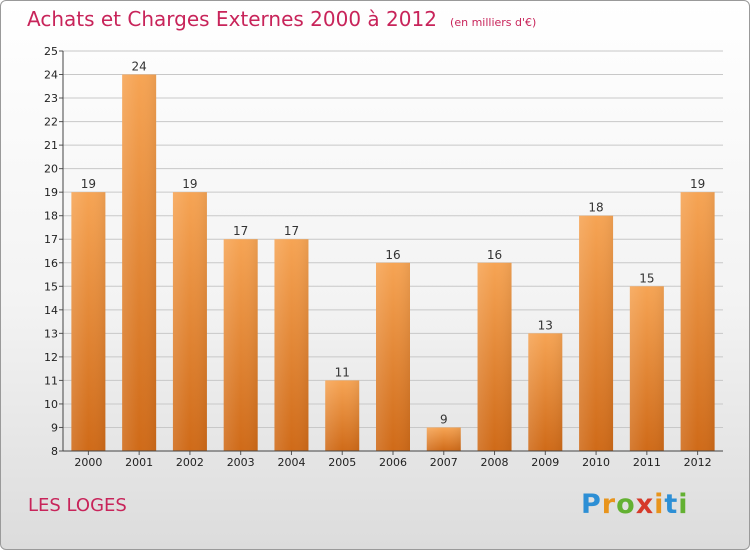 This screenshot has height=550, width=750. What do you see at coordinates (545, 325) in the screenshot?
I see `data-label: 13` at bounding box center [545, 325].